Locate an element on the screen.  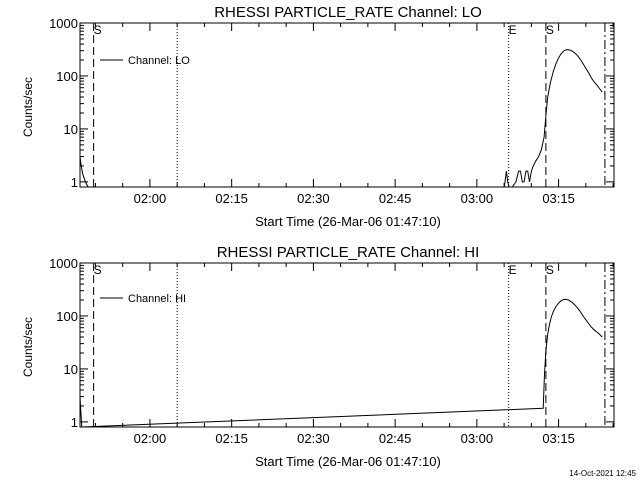
y-axis-label-hi: Counts/sec is located at coordinates (28, 347).